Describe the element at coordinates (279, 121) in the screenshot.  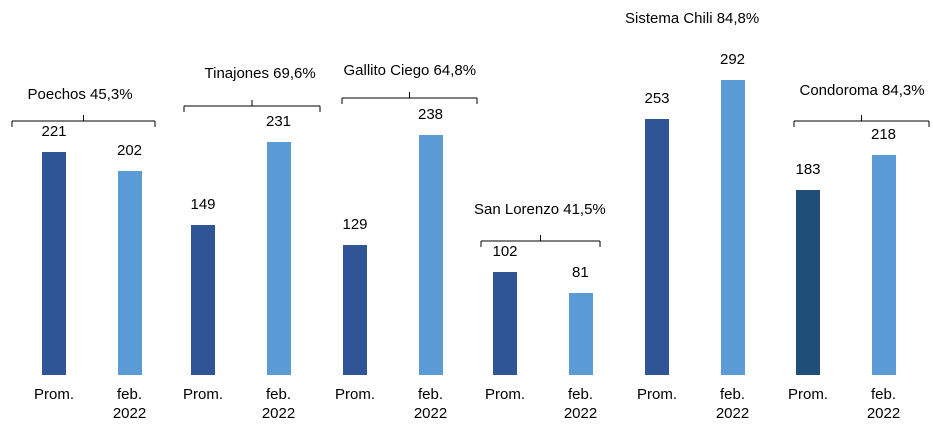
I see `data-label: 231` at that location.